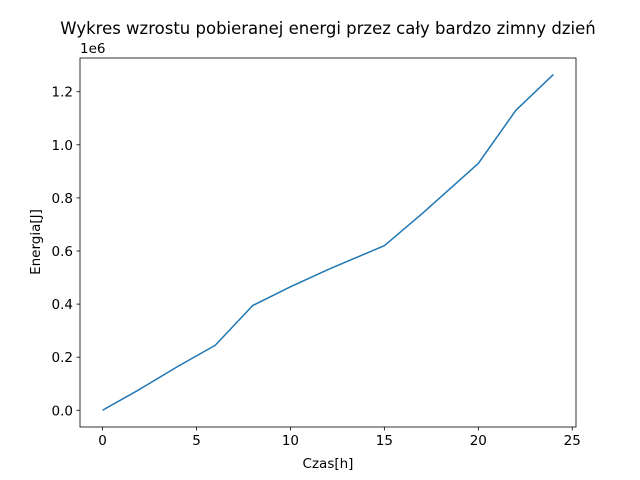 The width and height of the screenshot is (640, 480). What do you see at coordinates (62, 358) in the screenshot?
I see `y-tick-label-1: 0.2` at bounding box center [62, 358].